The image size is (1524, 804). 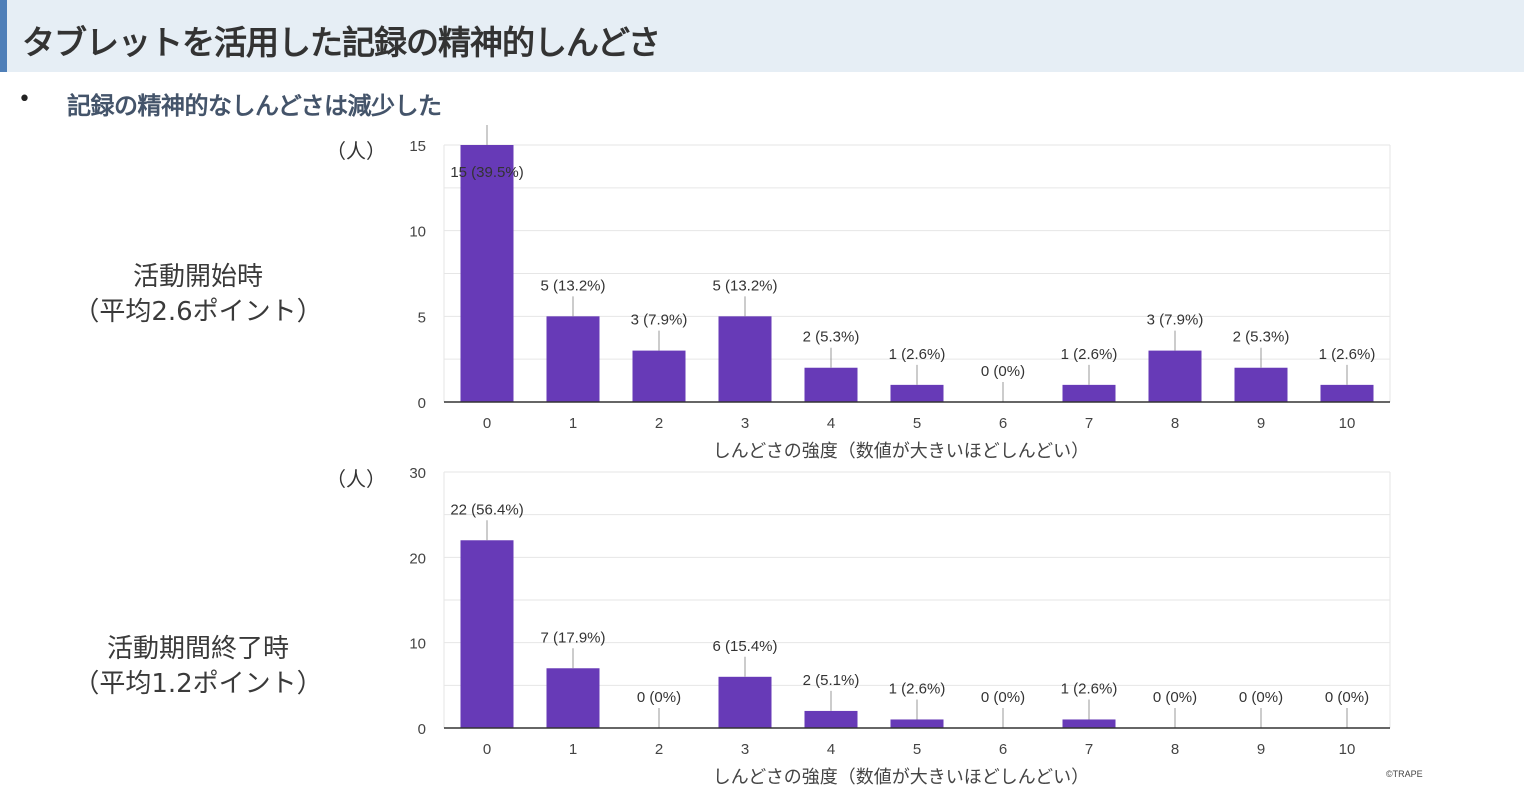 What do you see at coordinates (573, 423) in the screenshot?
I see `chart1-xtick-label: 1` at bounding box center [573, 423].